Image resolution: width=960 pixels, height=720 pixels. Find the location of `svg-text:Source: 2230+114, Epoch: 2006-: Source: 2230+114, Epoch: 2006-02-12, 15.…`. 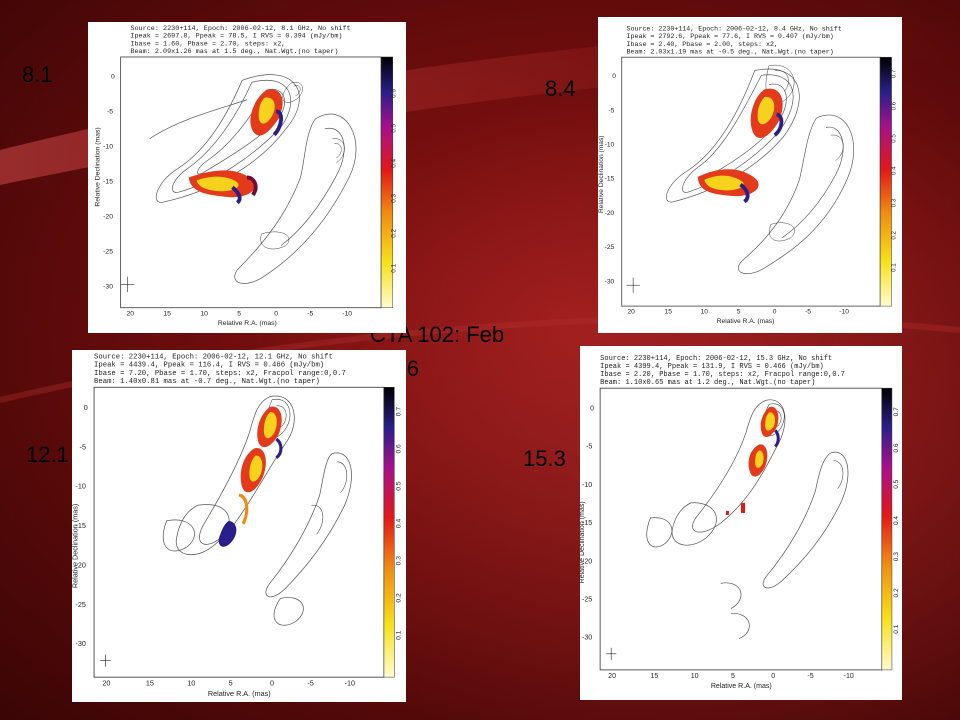

svg-text:Source: 2230+114, Epoch: 2006-: Source: 2230+114, Epoch: 2006-02-12, 15.… is located at coordinates (716, 359).